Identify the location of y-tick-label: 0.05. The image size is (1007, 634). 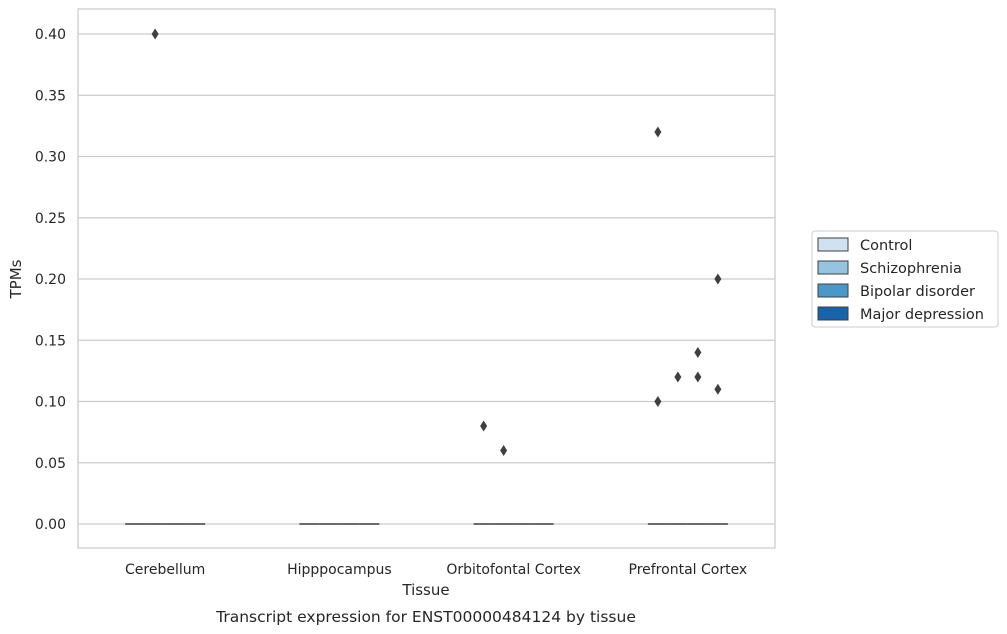
(50, 464).